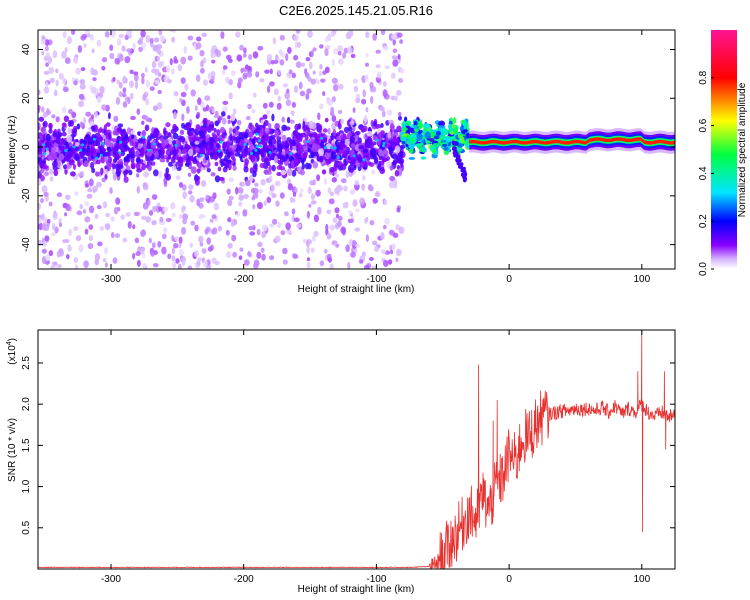  I want to click on snr-ylabel: SNR (10 * v/v), so click(12, 450).